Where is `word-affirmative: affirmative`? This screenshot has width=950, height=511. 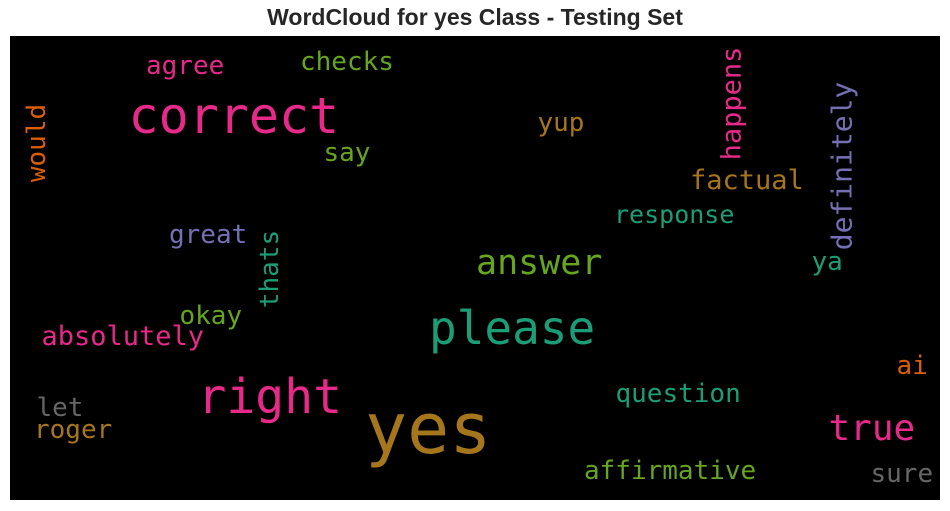 word-affirmative: affirmative is located at coordinates (670, 471).